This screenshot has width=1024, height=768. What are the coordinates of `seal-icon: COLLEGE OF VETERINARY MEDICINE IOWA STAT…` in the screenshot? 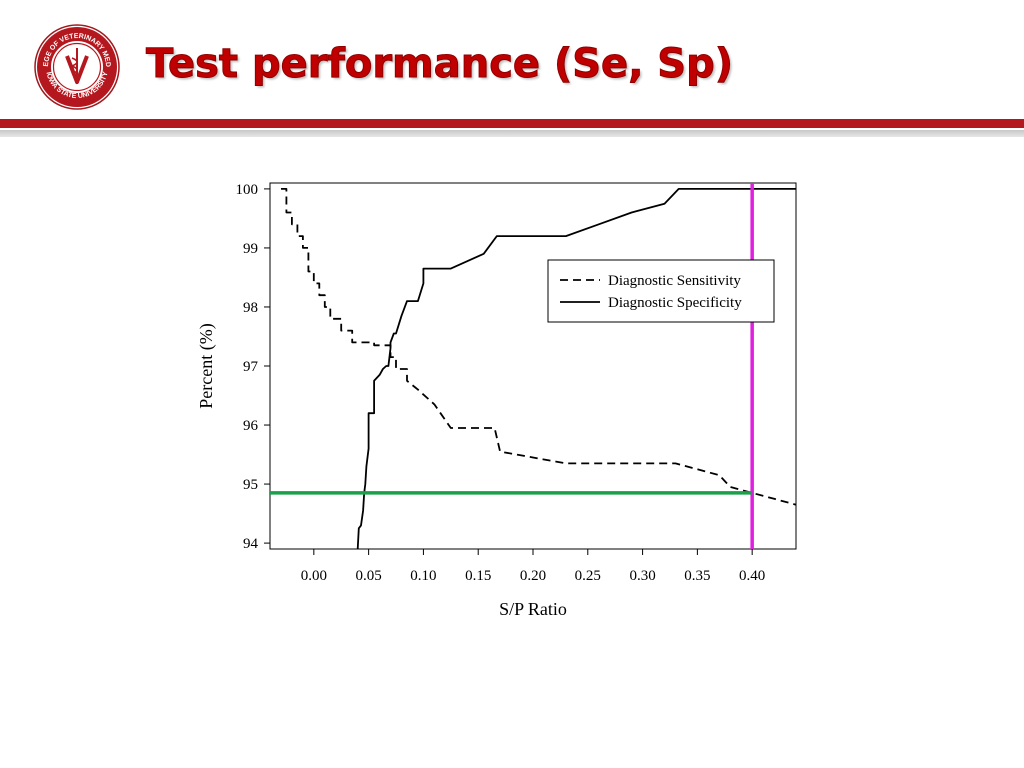 It's located at (75, 64).